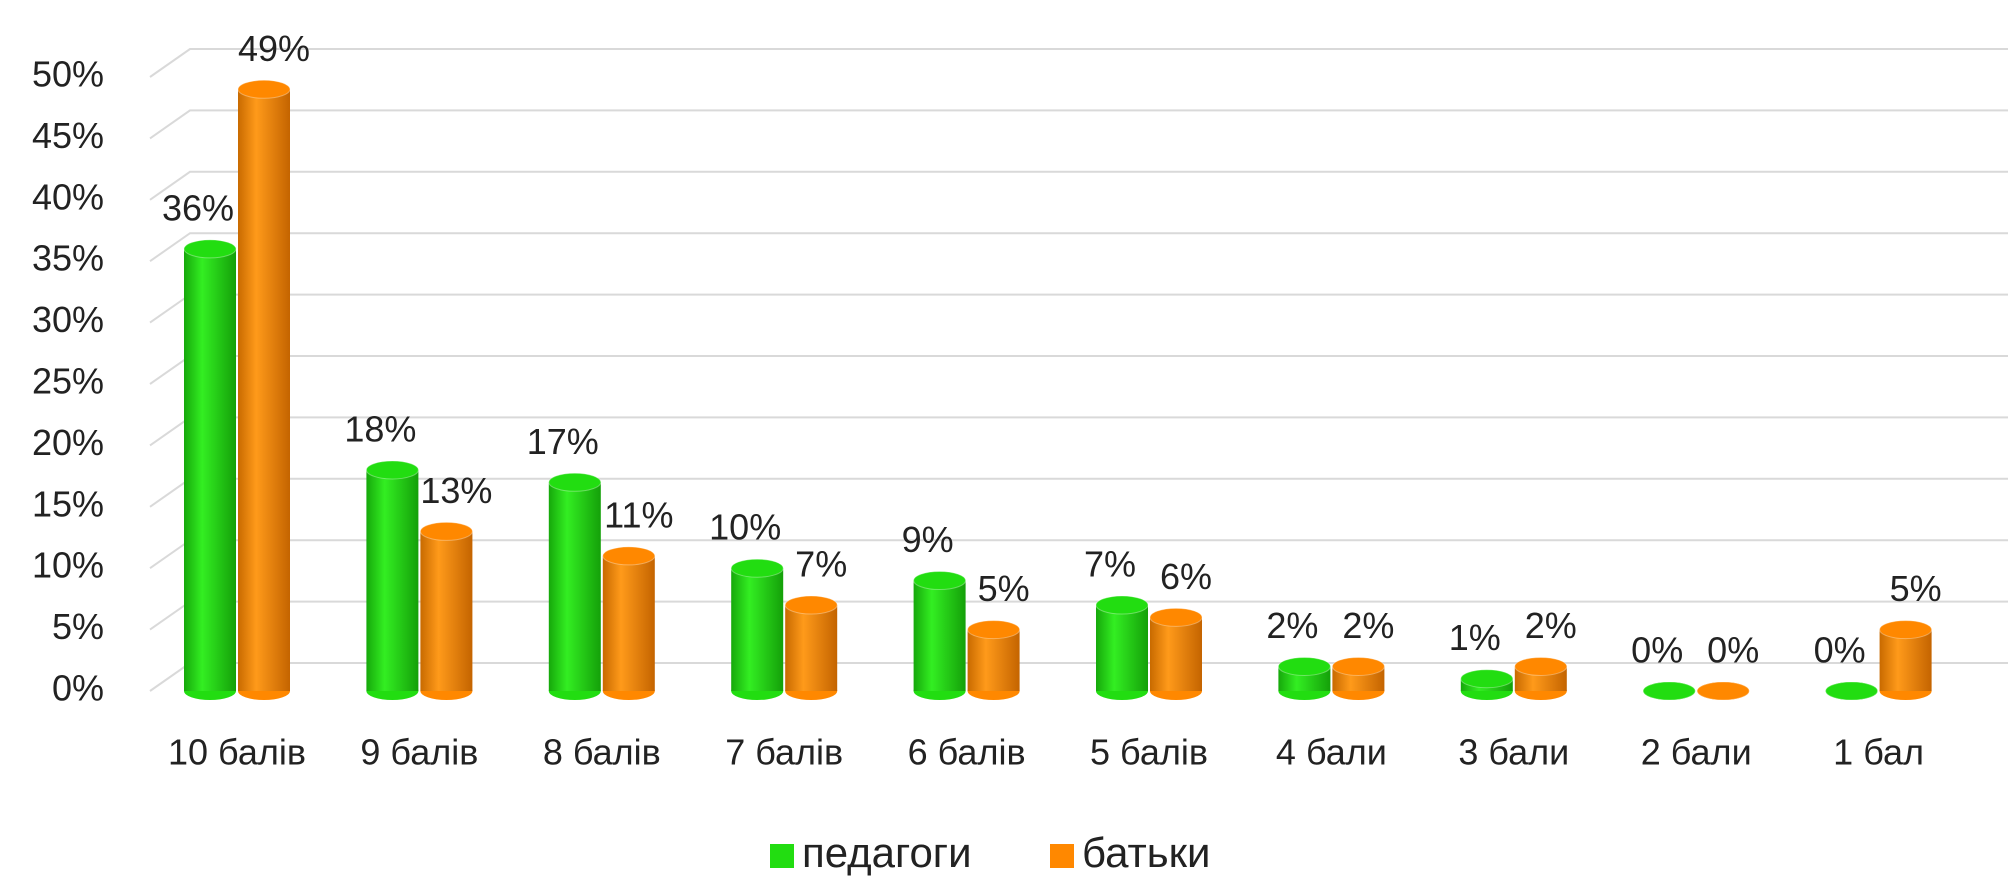 The height and width of the screenshot is (879, 2008). What do you see at coordinates (602, 752) in the screenshot?
I see `x-tick-label: 8 балів` at bounding box center [602, 752].